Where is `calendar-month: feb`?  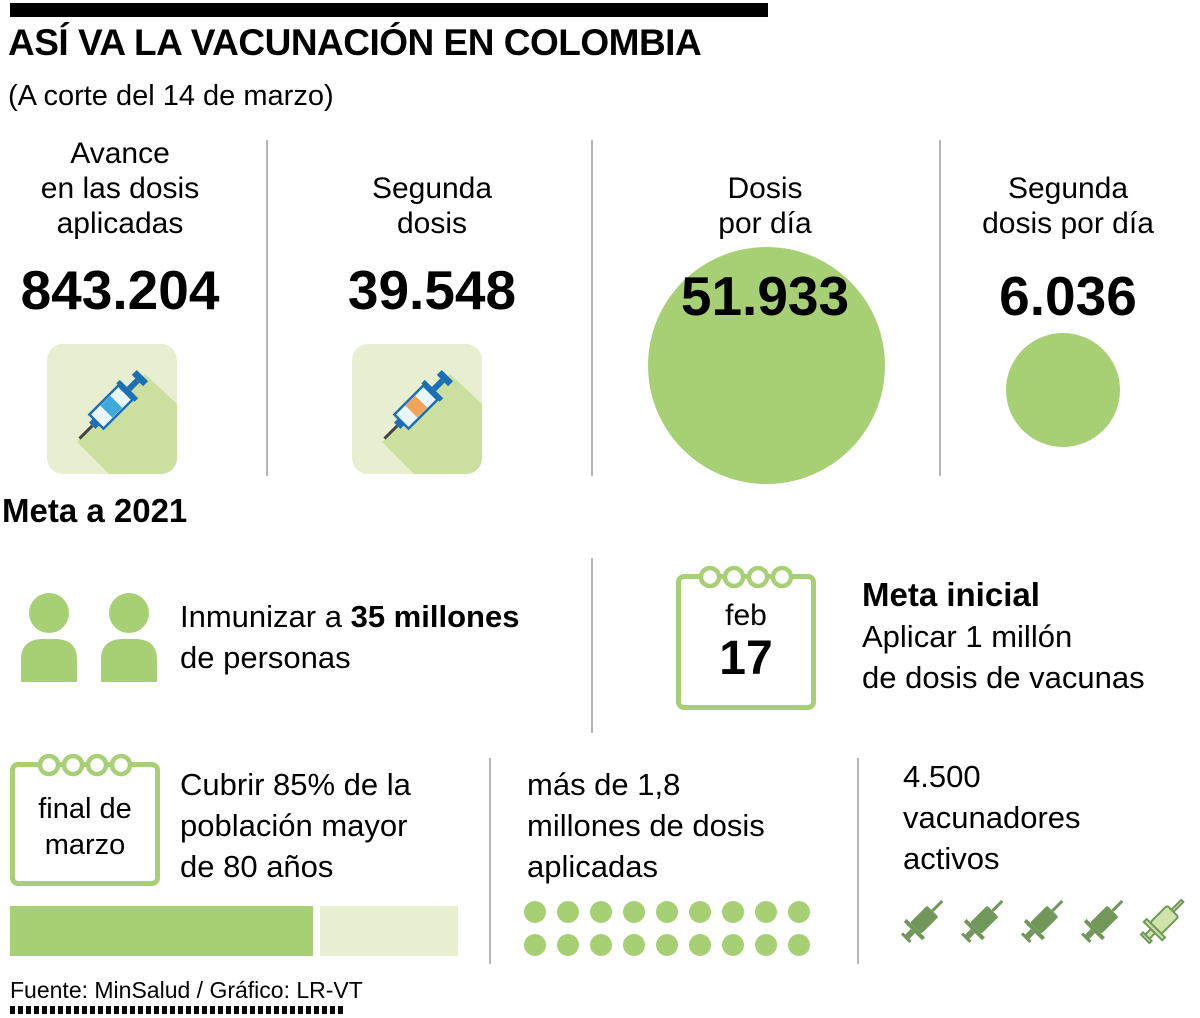 calendar-month: feb is located at coordinates (746, 615).